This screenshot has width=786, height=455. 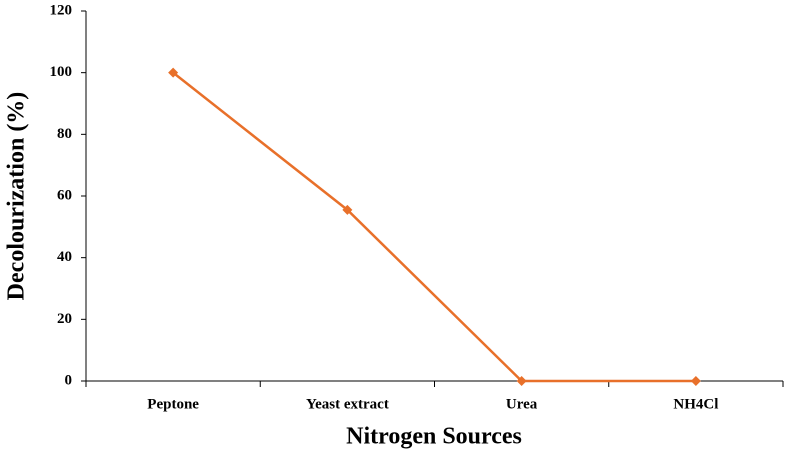 I want to click on y-tick-label: 40, so click(x=64, y=257).